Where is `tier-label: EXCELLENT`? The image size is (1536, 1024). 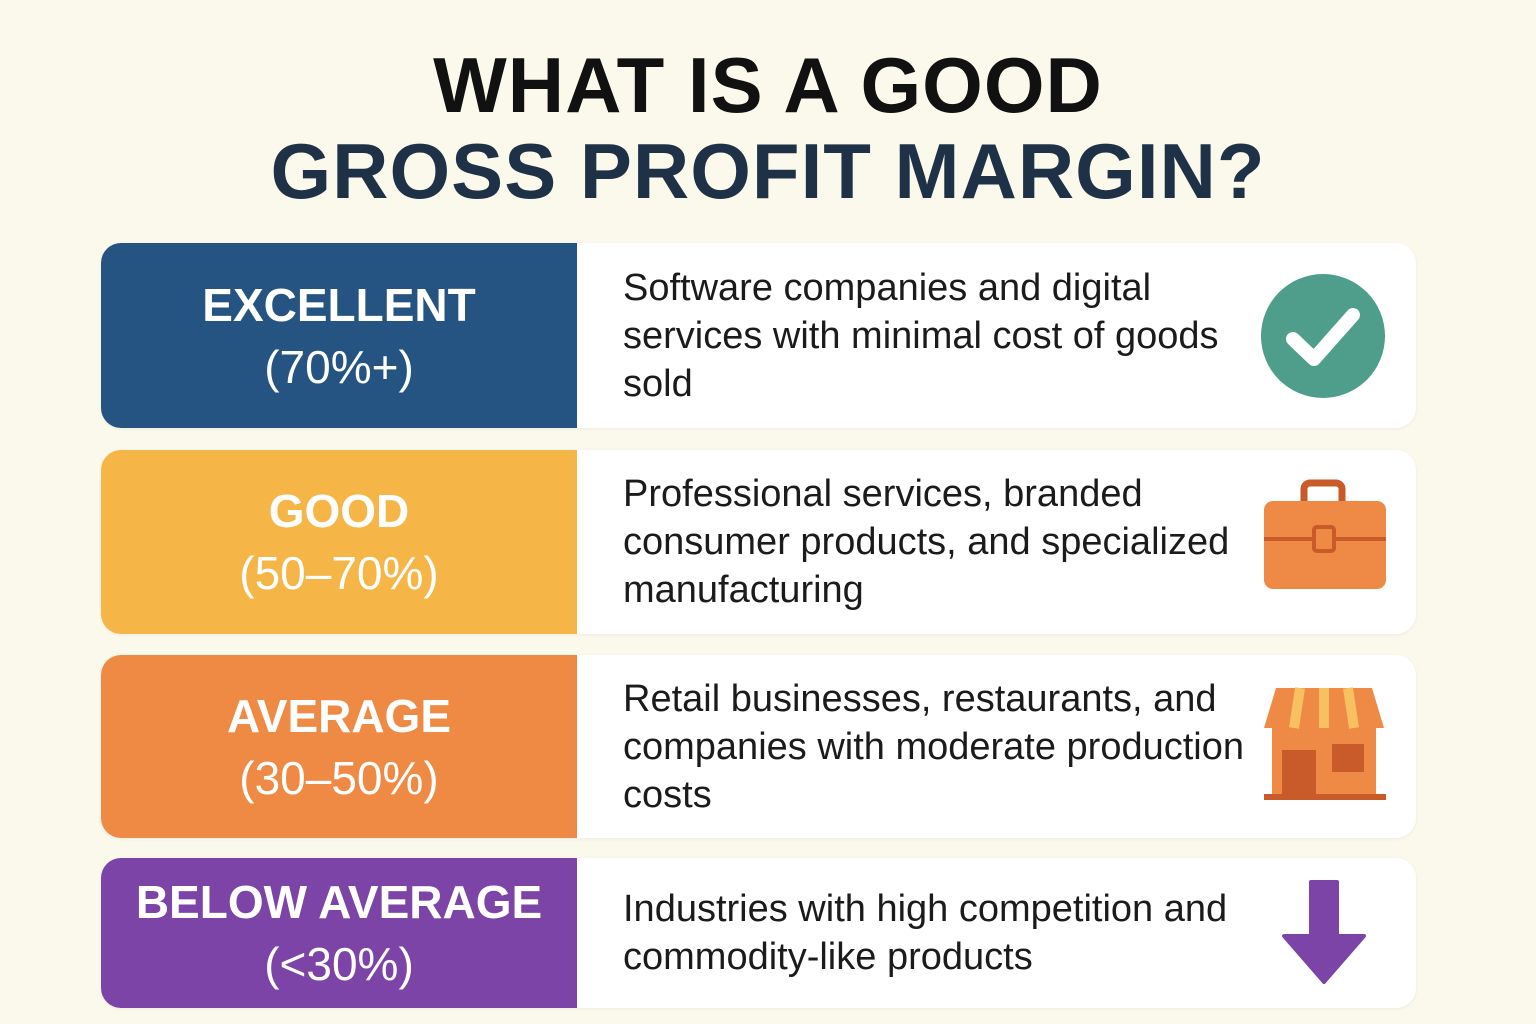
tier-label: EXCELLENT is located at coordinates (339, 304).